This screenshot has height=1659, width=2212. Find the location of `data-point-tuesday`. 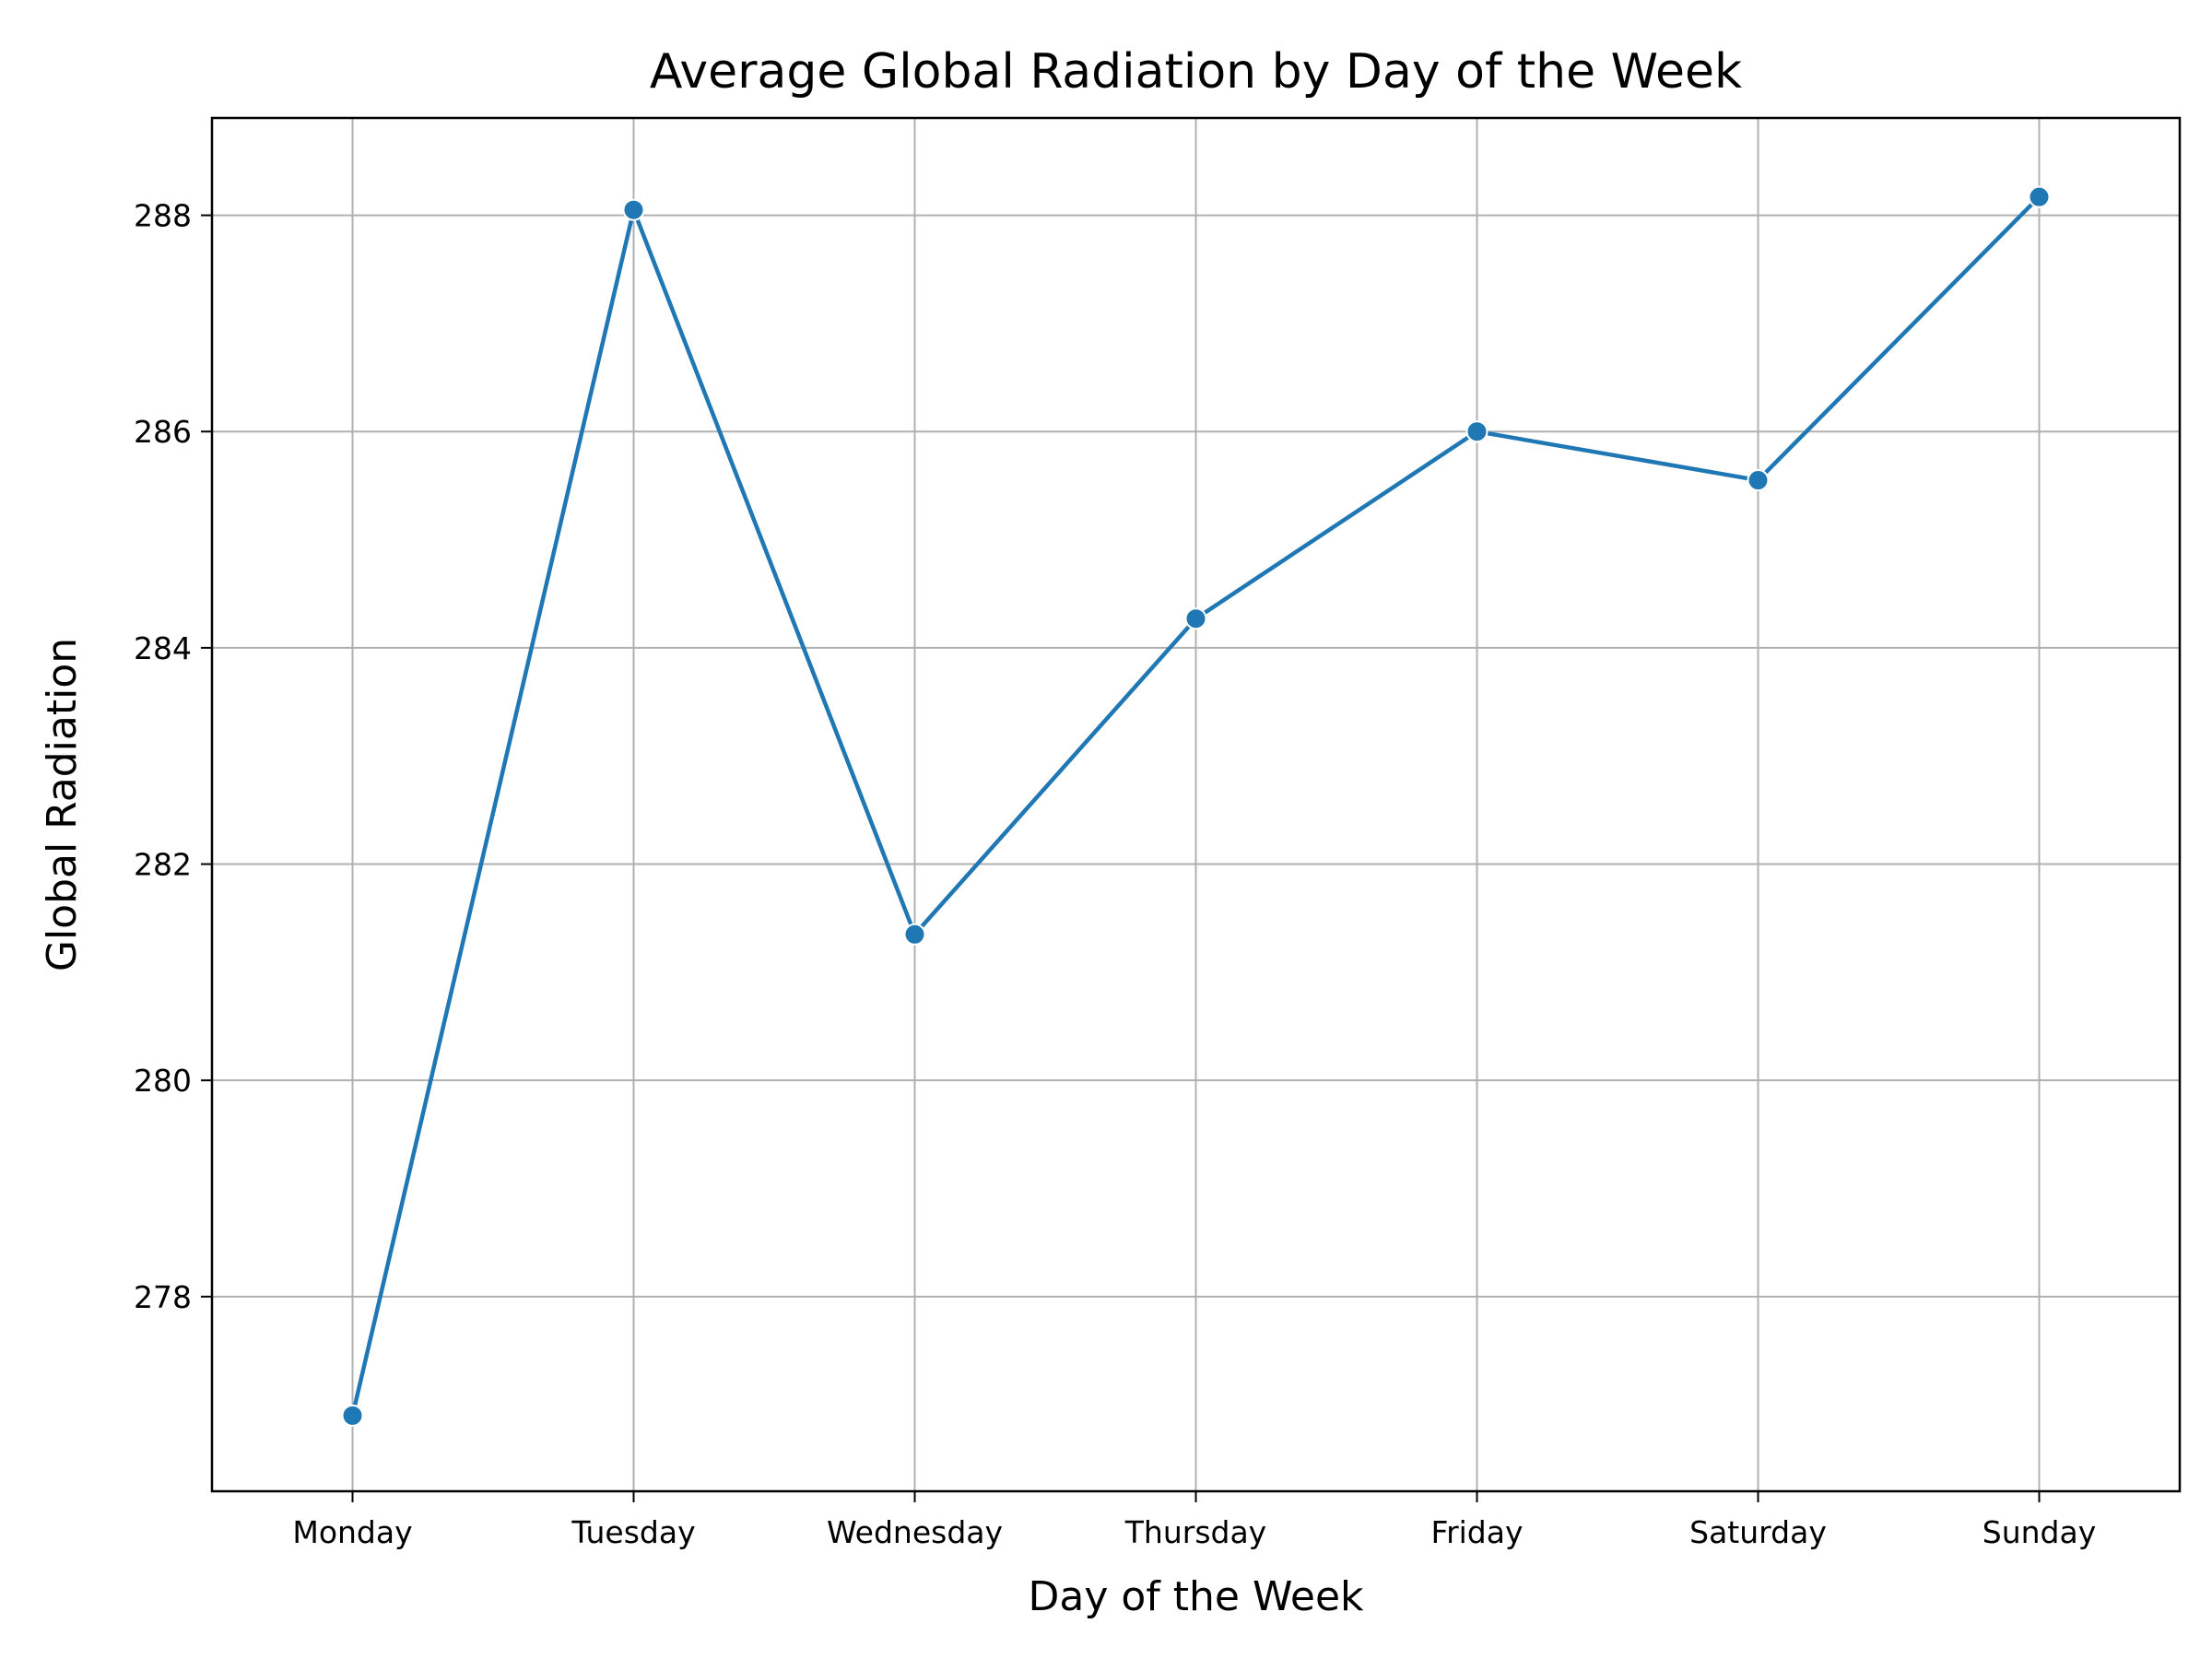

data-point-tuesday is located at coordinates (633, 209).